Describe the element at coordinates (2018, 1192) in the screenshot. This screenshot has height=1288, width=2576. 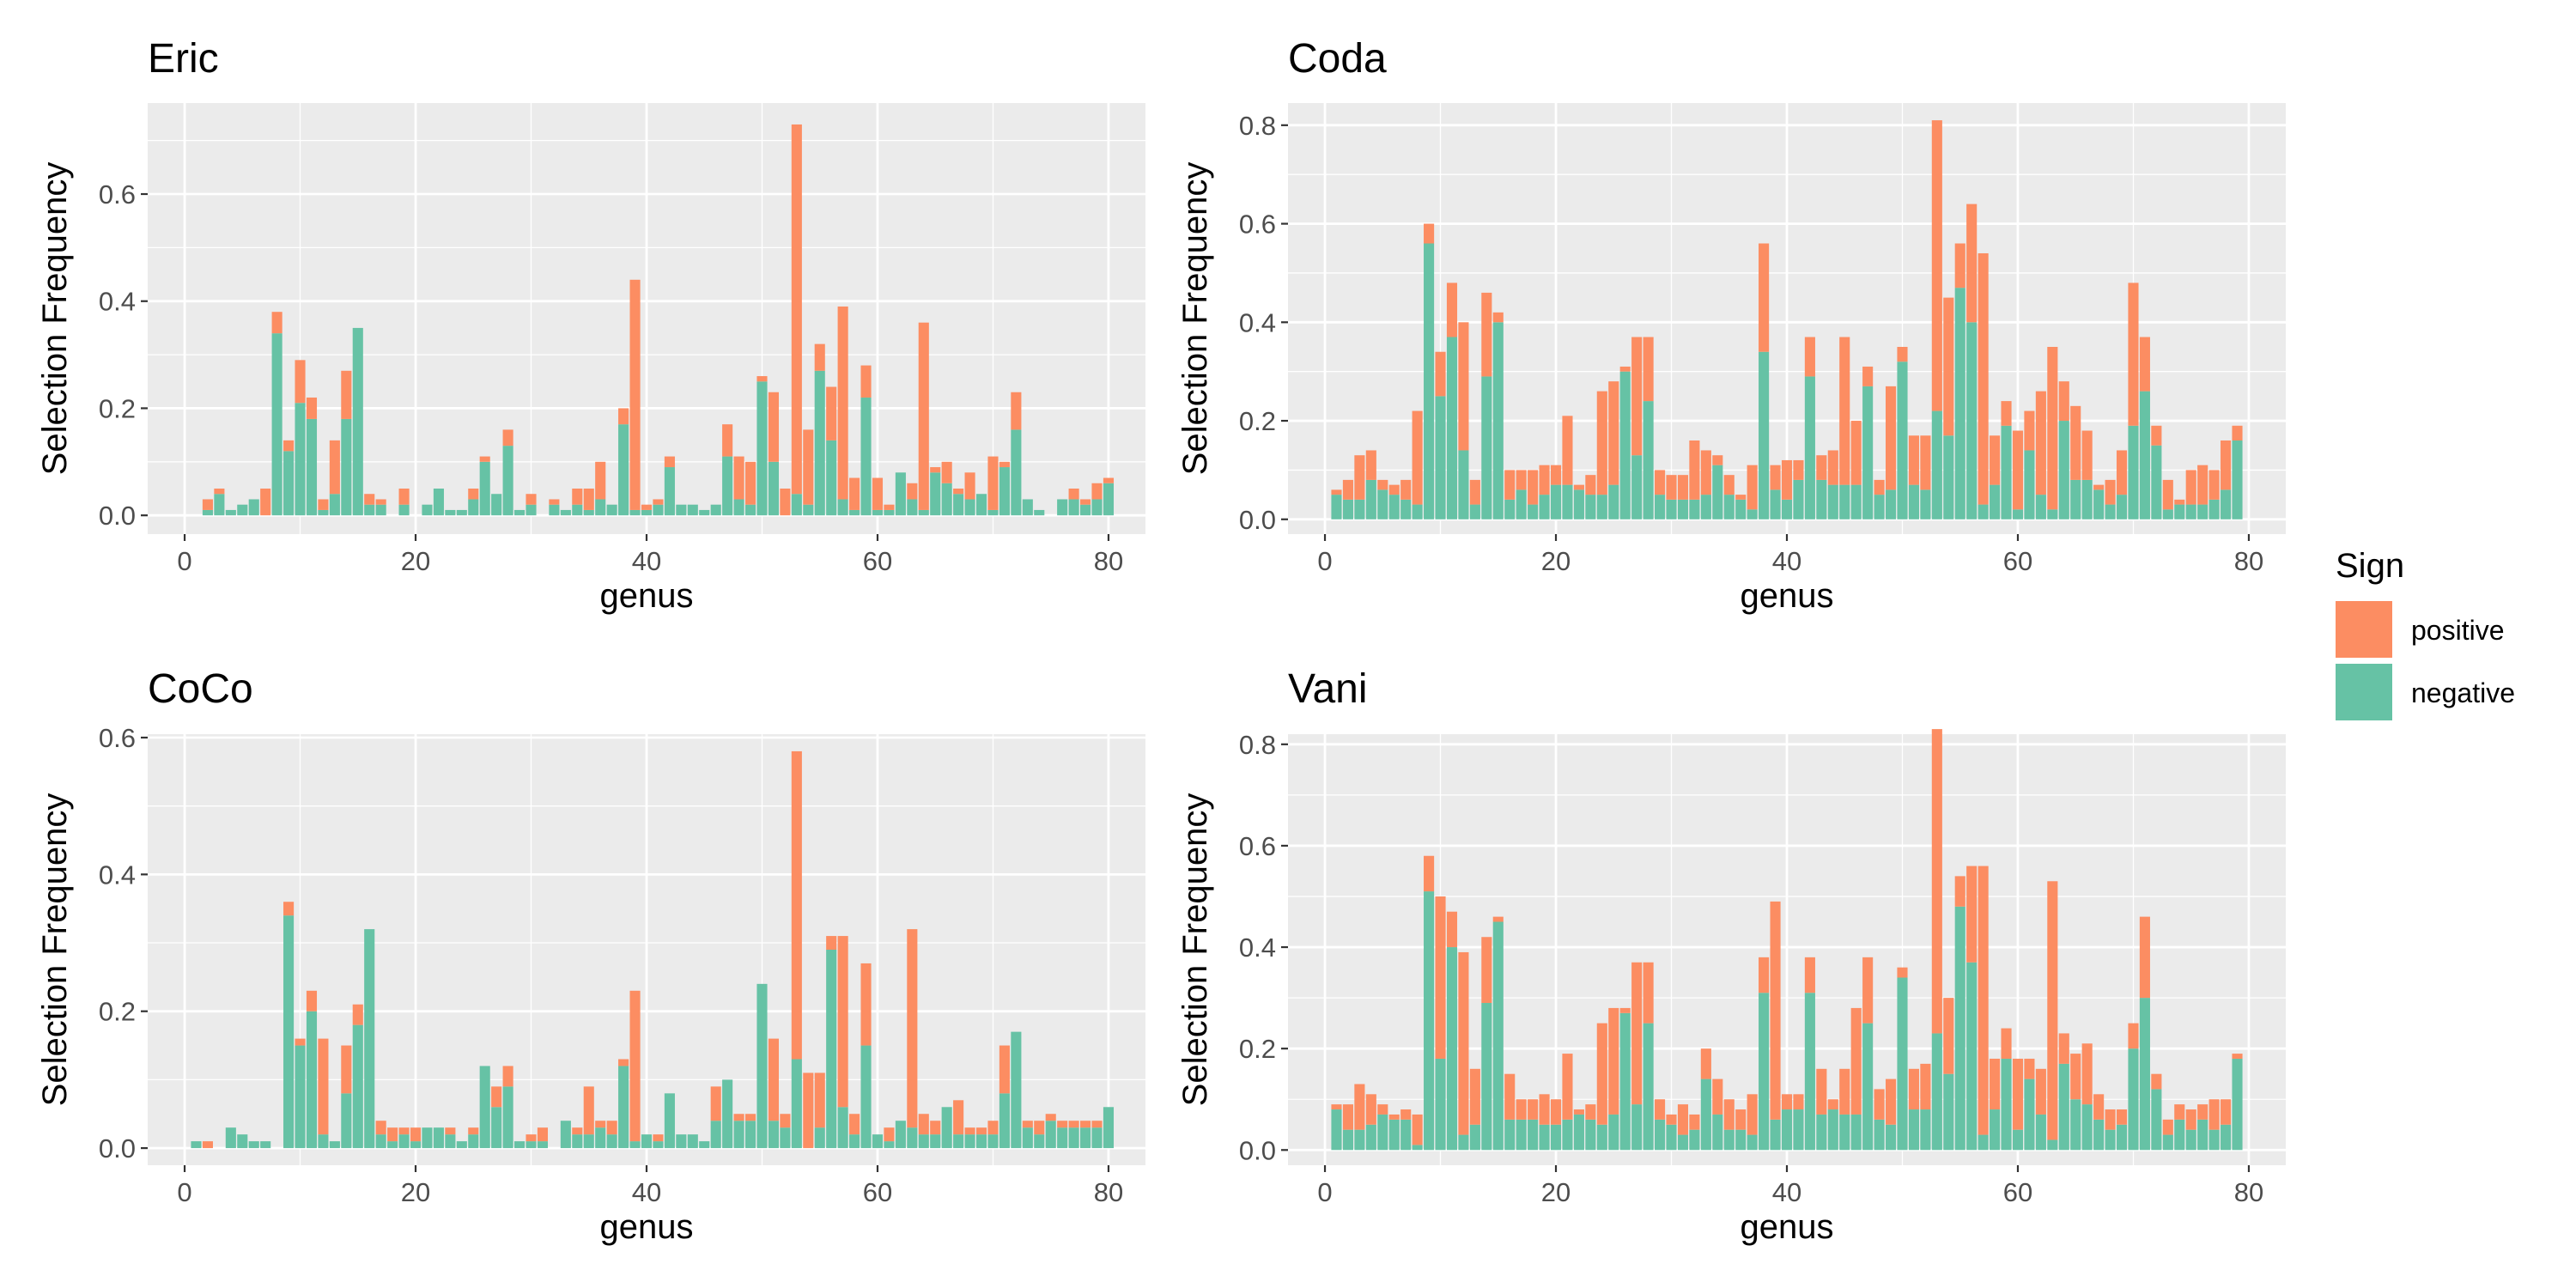
I see `x-tick-label: 60` at that location.